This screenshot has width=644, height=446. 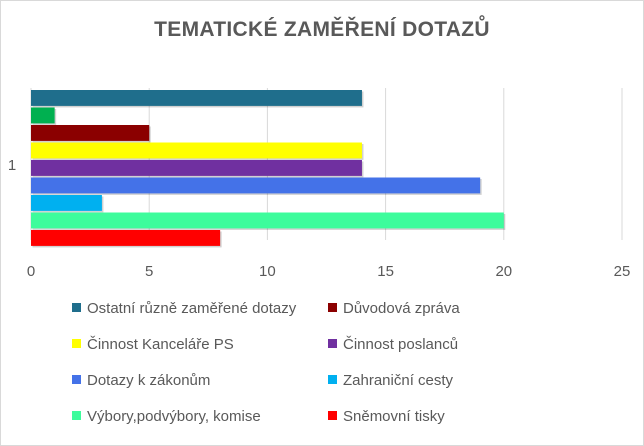 I want to click on legend-item-7: Sněmovní tisky, so click(x=386, y=418).